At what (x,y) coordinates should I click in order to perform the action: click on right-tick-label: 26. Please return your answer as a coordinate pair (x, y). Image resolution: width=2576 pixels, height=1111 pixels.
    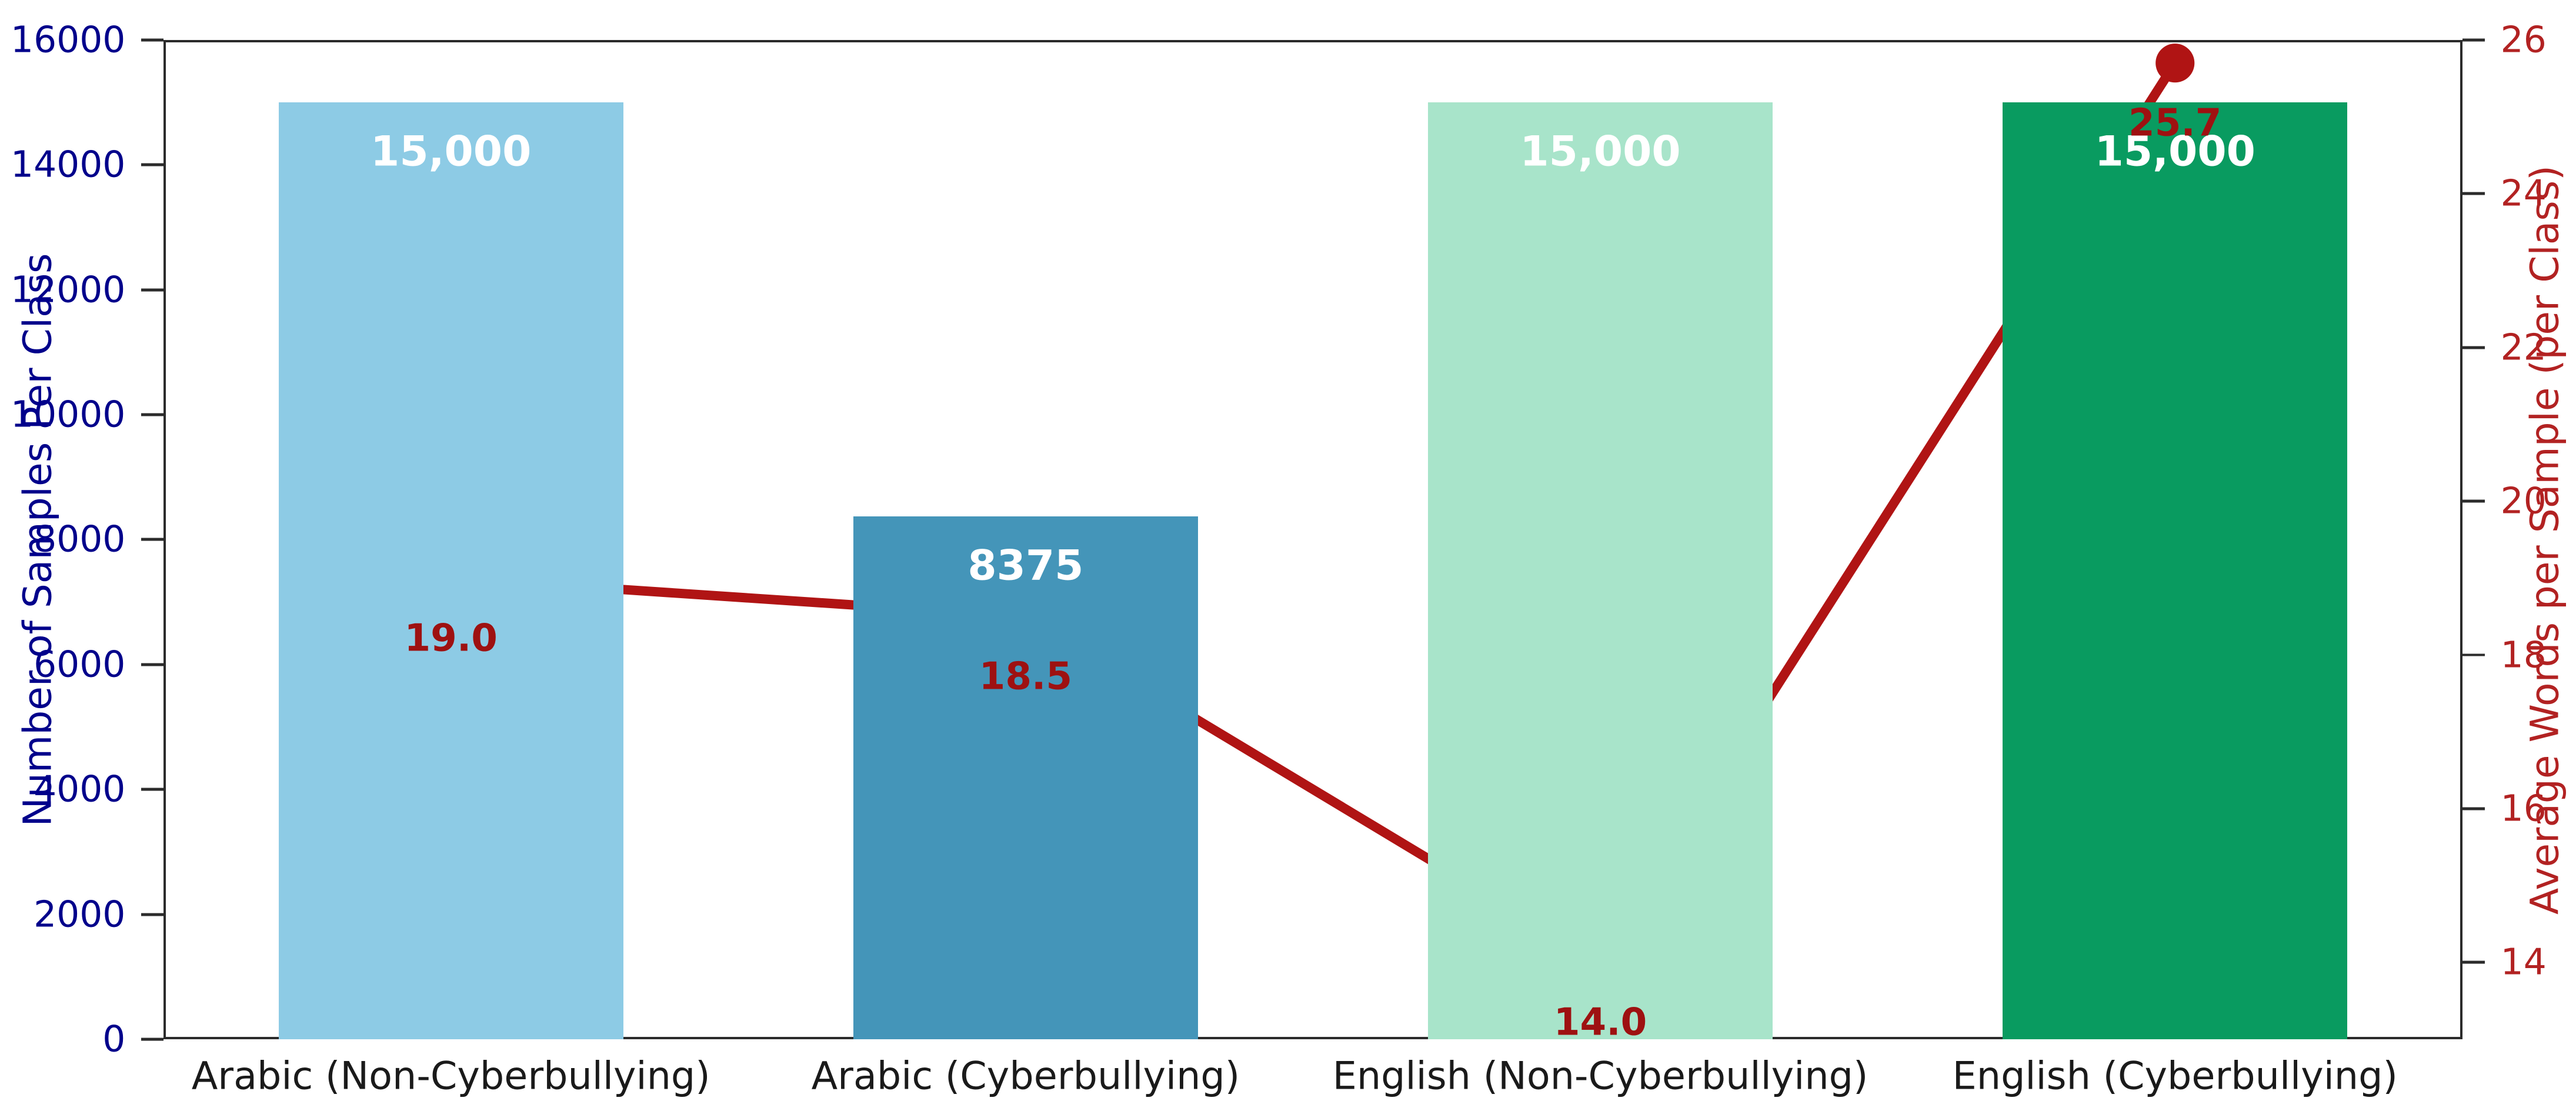
    Looking at the image, I should click on (2523, 40).